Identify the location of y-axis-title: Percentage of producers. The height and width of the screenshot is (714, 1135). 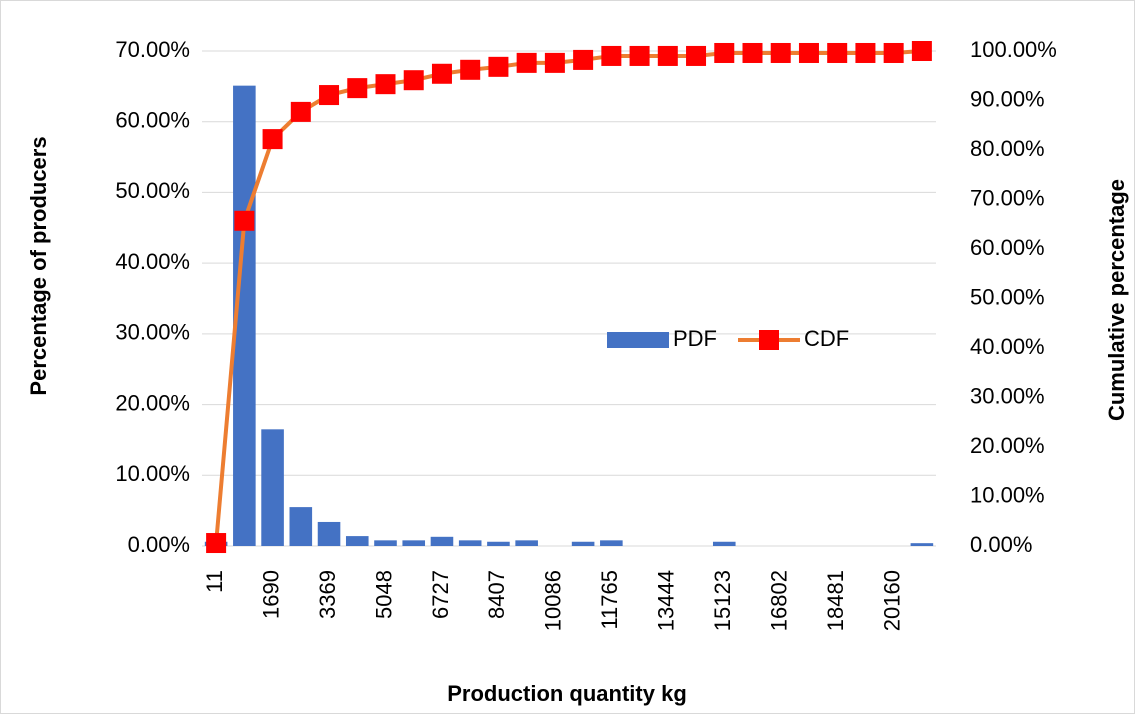
(38, 265).